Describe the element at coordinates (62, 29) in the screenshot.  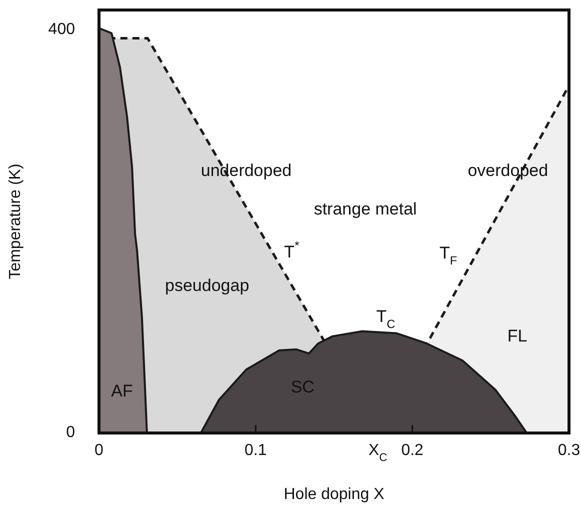
I see `y-tick-label: 400` at that location.